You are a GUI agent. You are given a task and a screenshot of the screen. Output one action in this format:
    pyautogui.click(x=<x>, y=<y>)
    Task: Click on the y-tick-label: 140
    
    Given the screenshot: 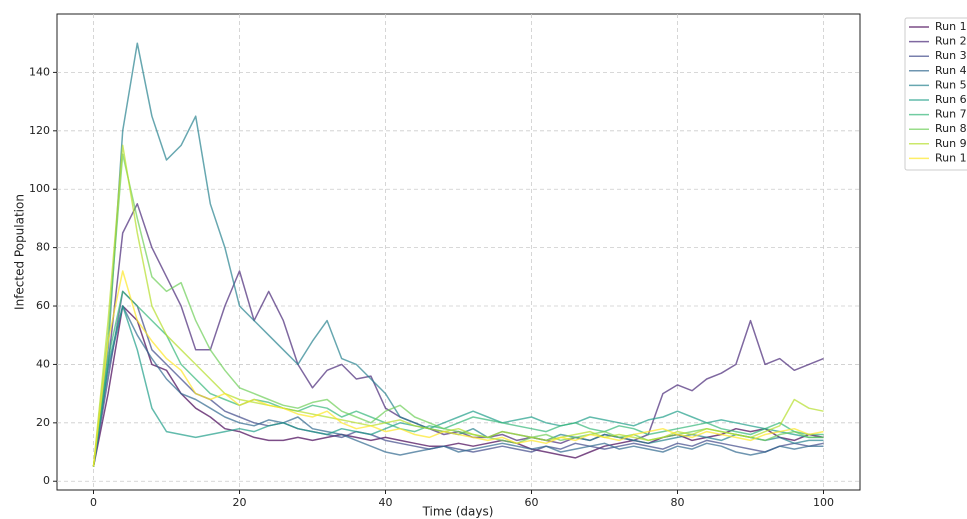 What is the action you would take?
    pyautogui.click(x=39, y=71)
    